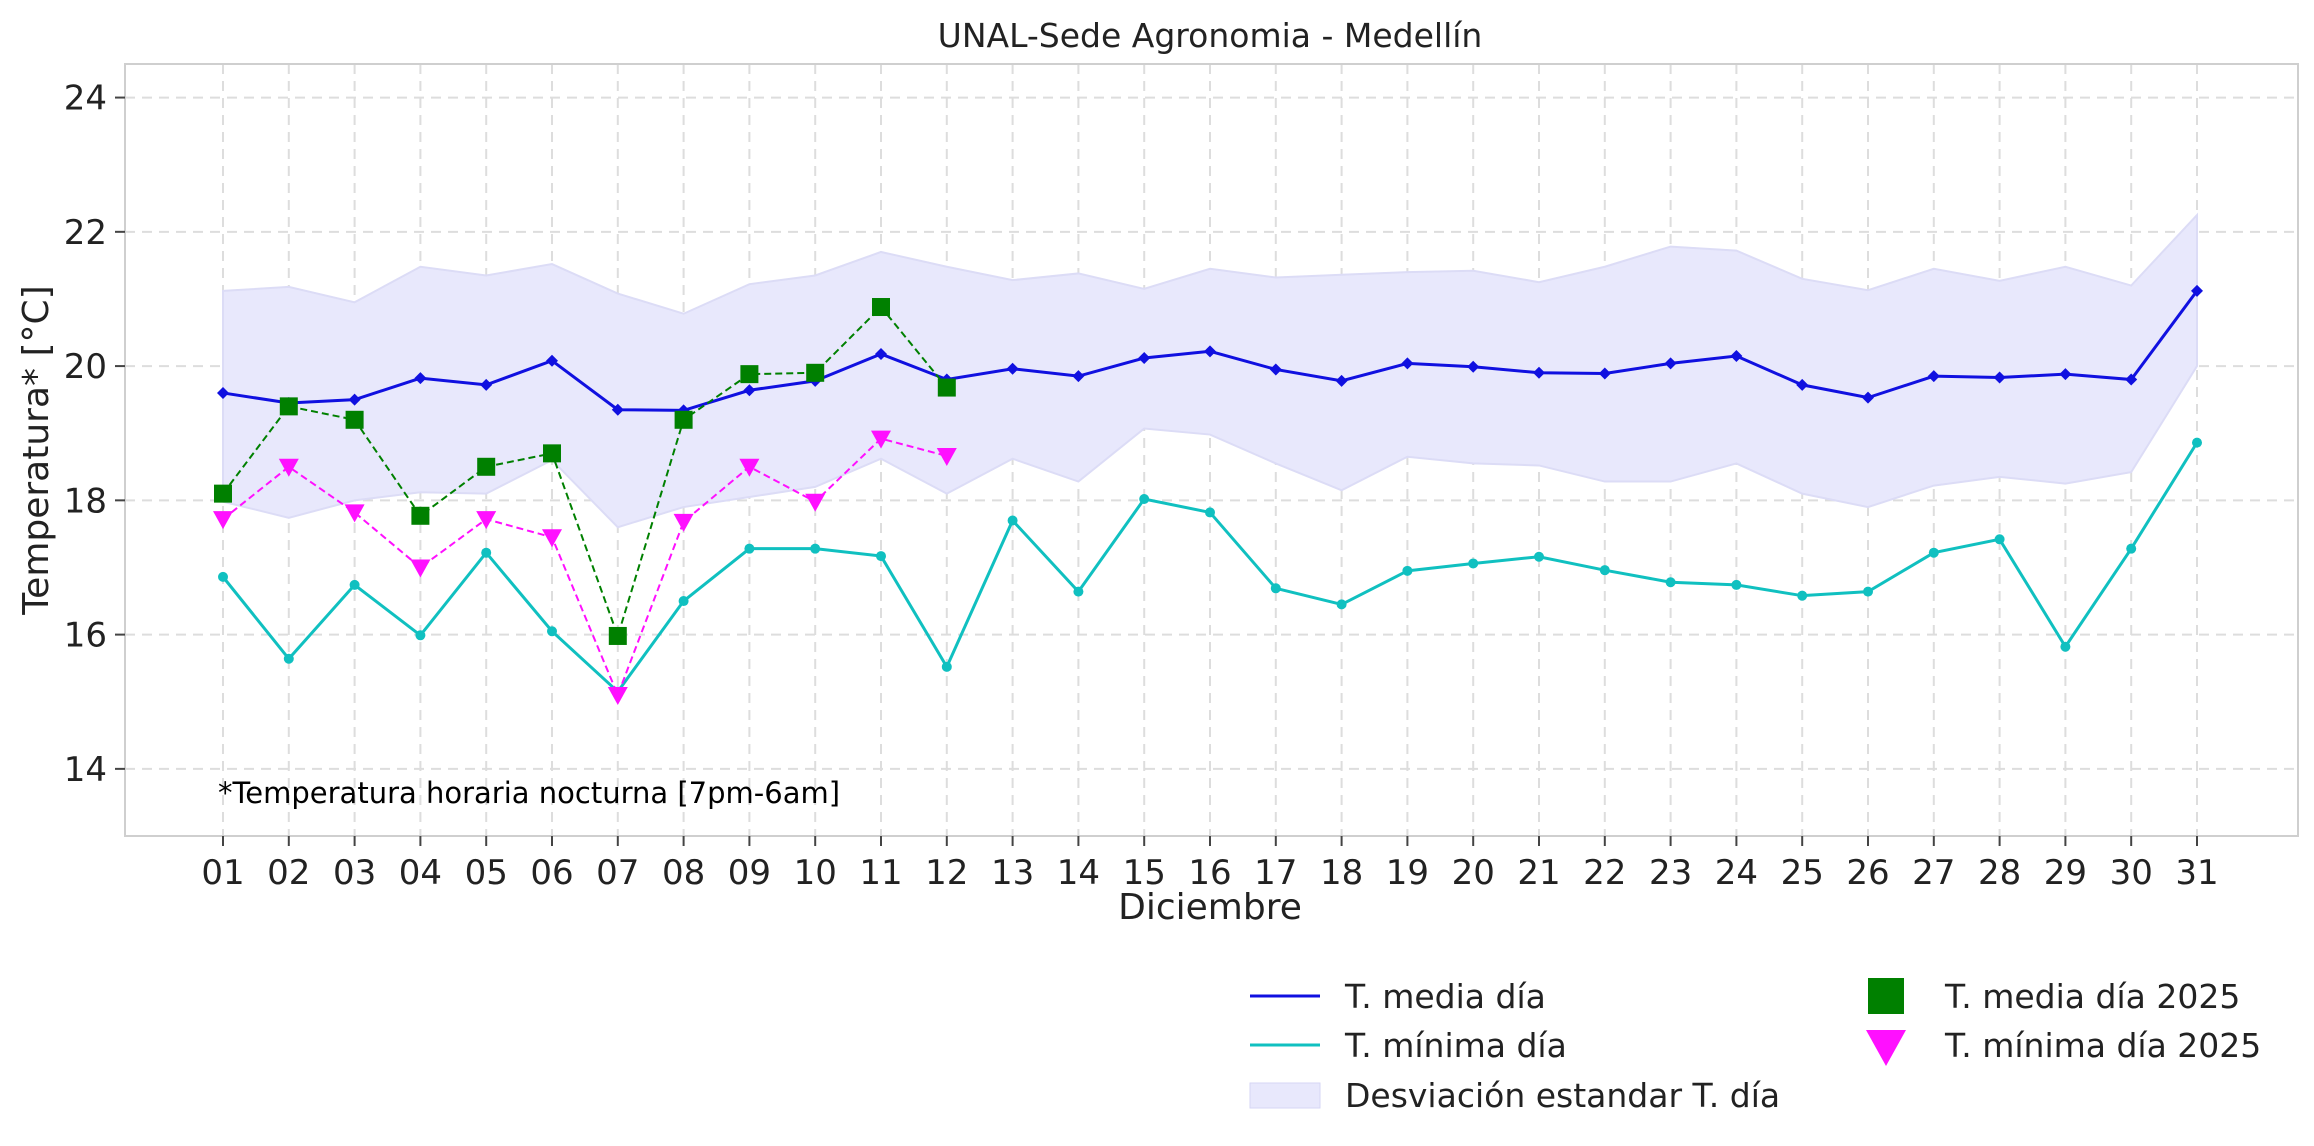  I want to click on x-tick-label: 15, so click(1144, 873).